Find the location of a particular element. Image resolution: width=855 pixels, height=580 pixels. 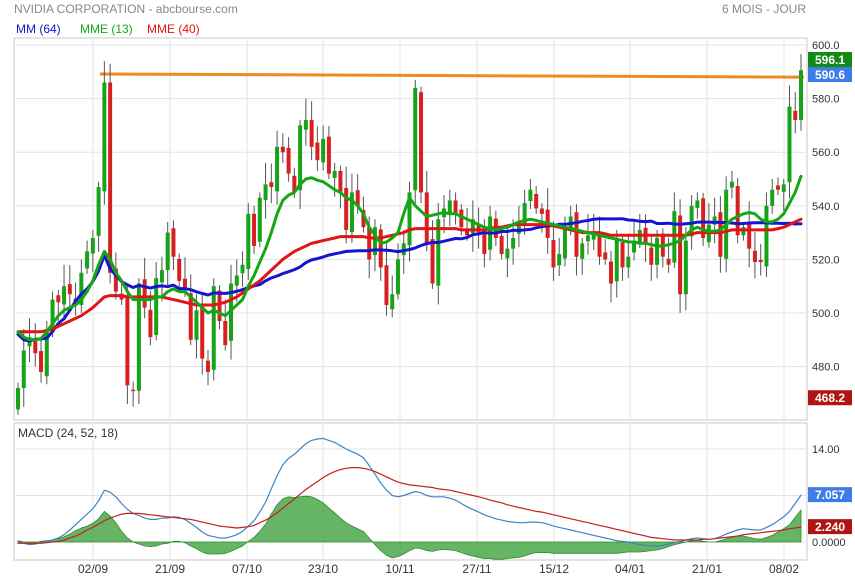

price-tick-label: 600.0 is located at coordinates (826, 46).